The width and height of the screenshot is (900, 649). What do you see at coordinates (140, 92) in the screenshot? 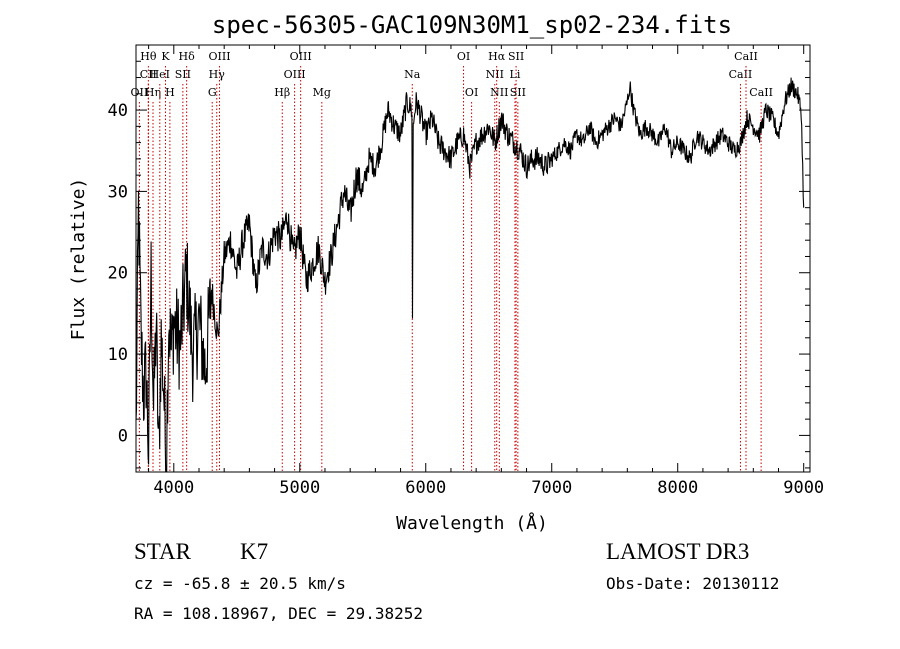
I see `line-marker-label: OII` at bounding box center [140, 92].